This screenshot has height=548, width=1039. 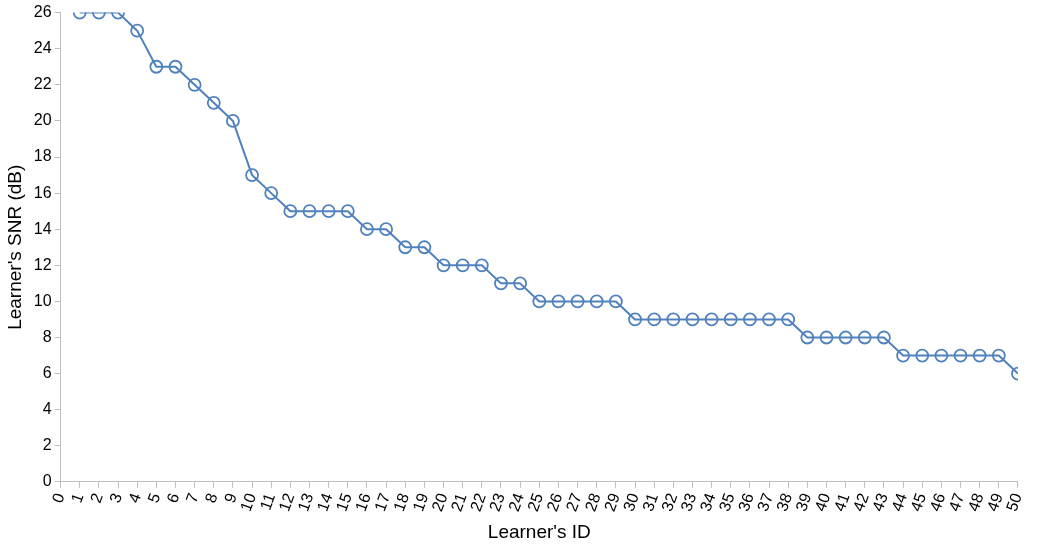 I want to click on x-tick-label: 7, so click(x=192, y=498).